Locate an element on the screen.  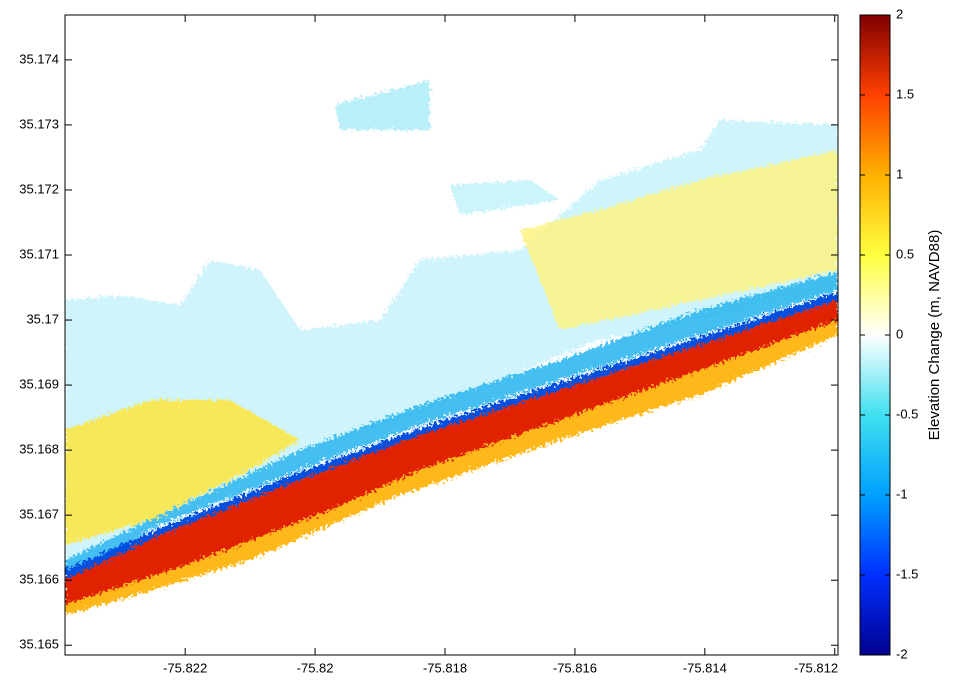
y-tick-label: 35.171 is located at coordinates (39, 253).